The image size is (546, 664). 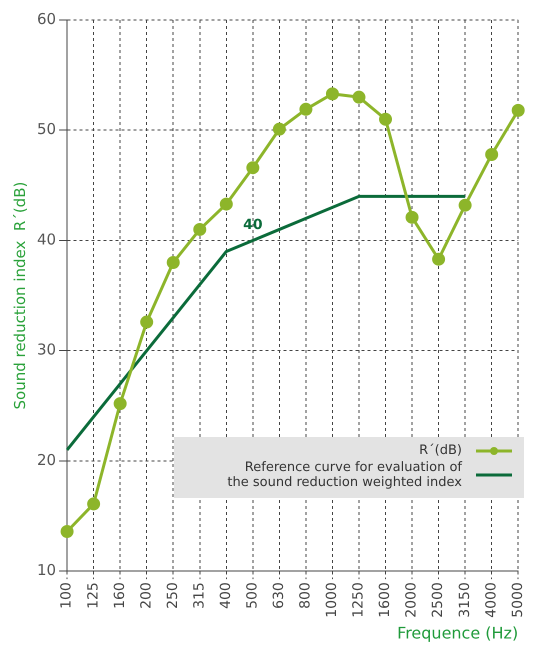 I want to click on y-tick-label: 30, so click(x=46, y=349).